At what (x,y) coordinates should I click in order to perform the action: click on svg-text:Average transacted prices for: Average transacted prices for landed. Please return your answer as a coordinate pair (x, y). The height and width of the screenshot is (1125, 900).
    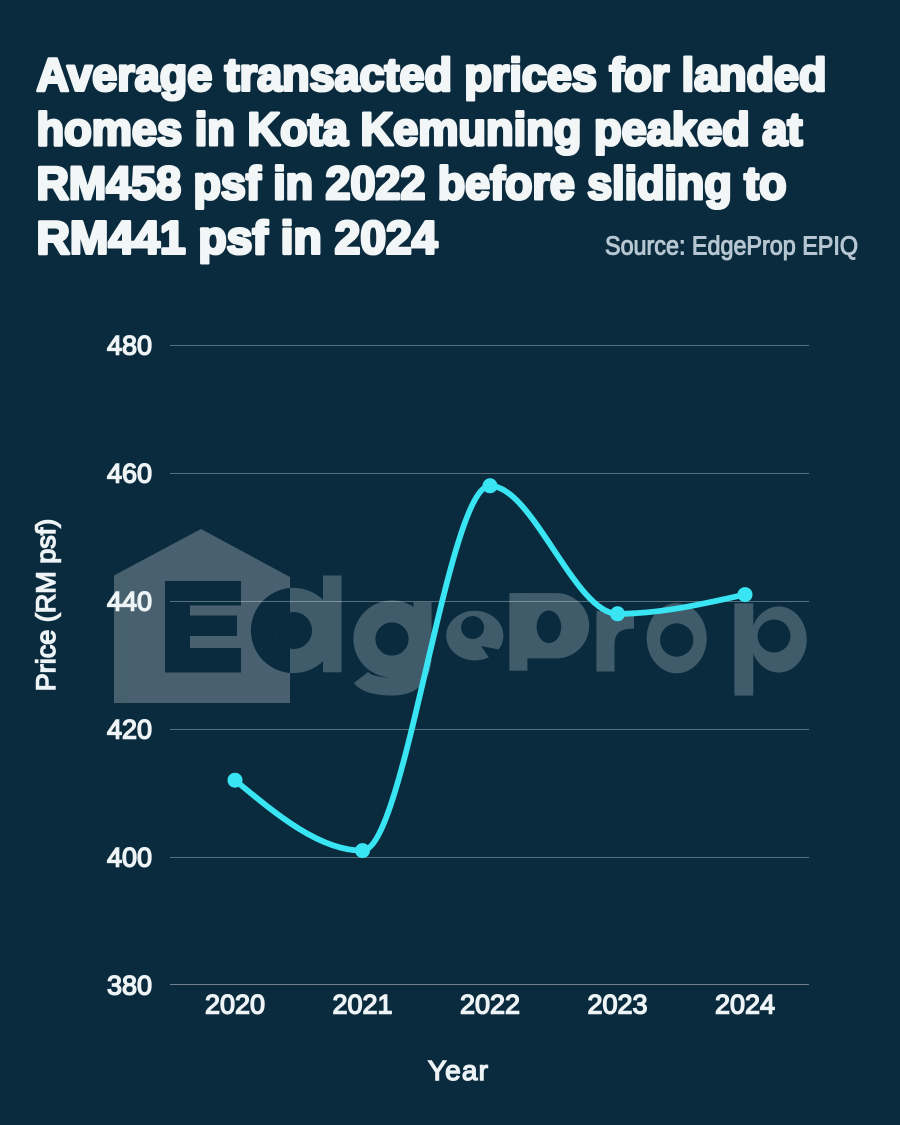
    Looking at the image, I should click on (432, 75).